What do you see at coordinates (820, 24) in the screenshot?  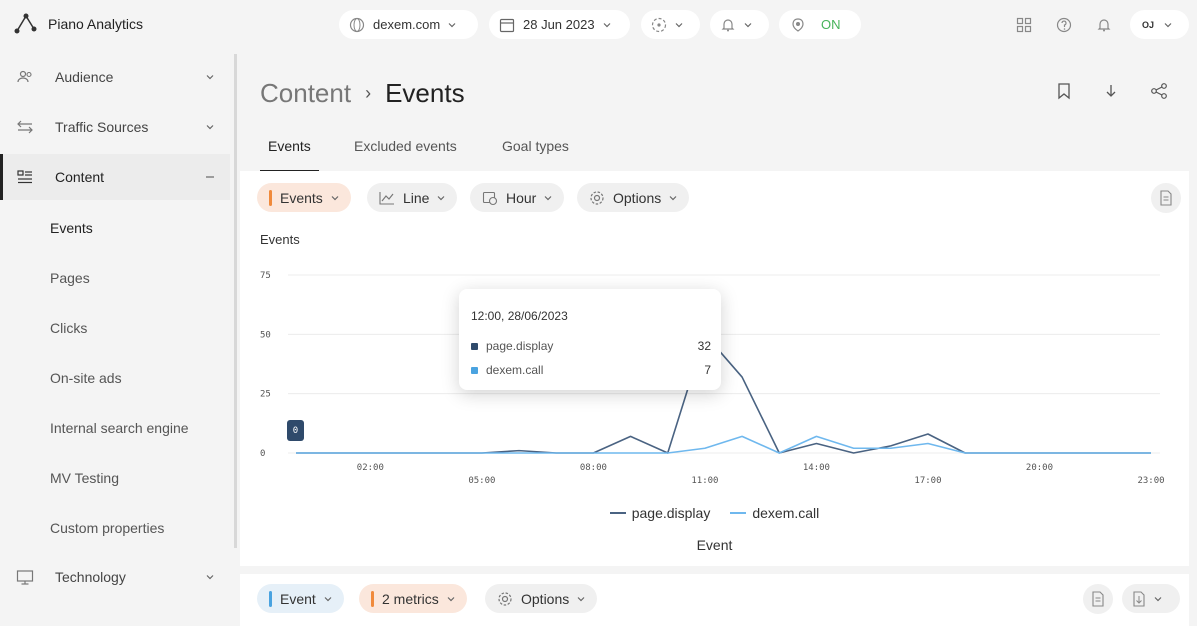 I see `live-toggle: ON` at bounding box center [820, 24].